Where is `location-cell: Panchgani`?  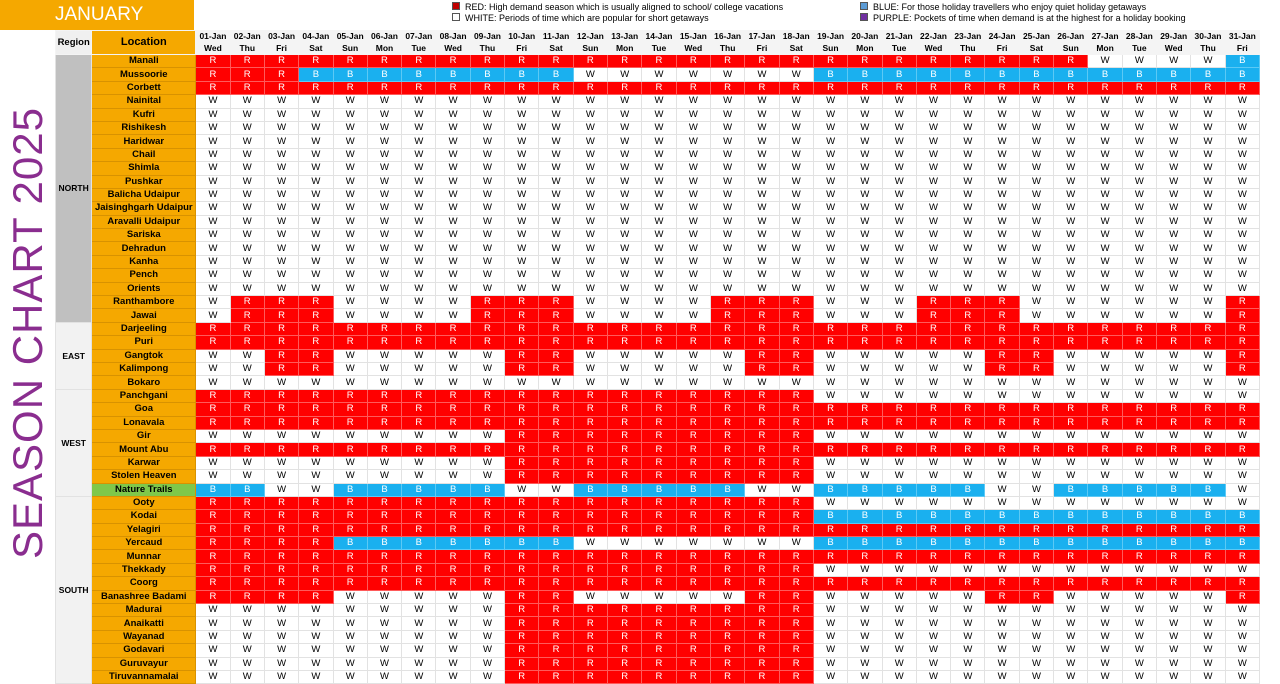
location-cell: Panchgani is located at coordinates (144, 396).